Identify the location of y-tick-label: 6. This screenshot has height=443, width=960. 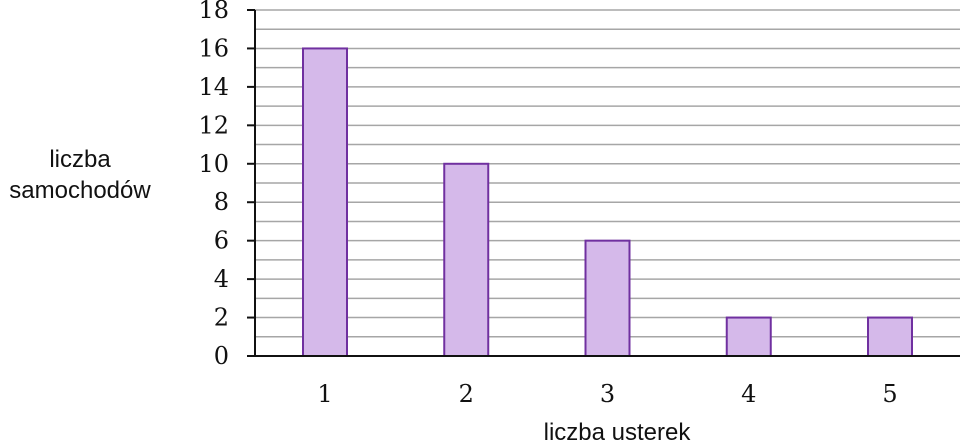
(221, 241).